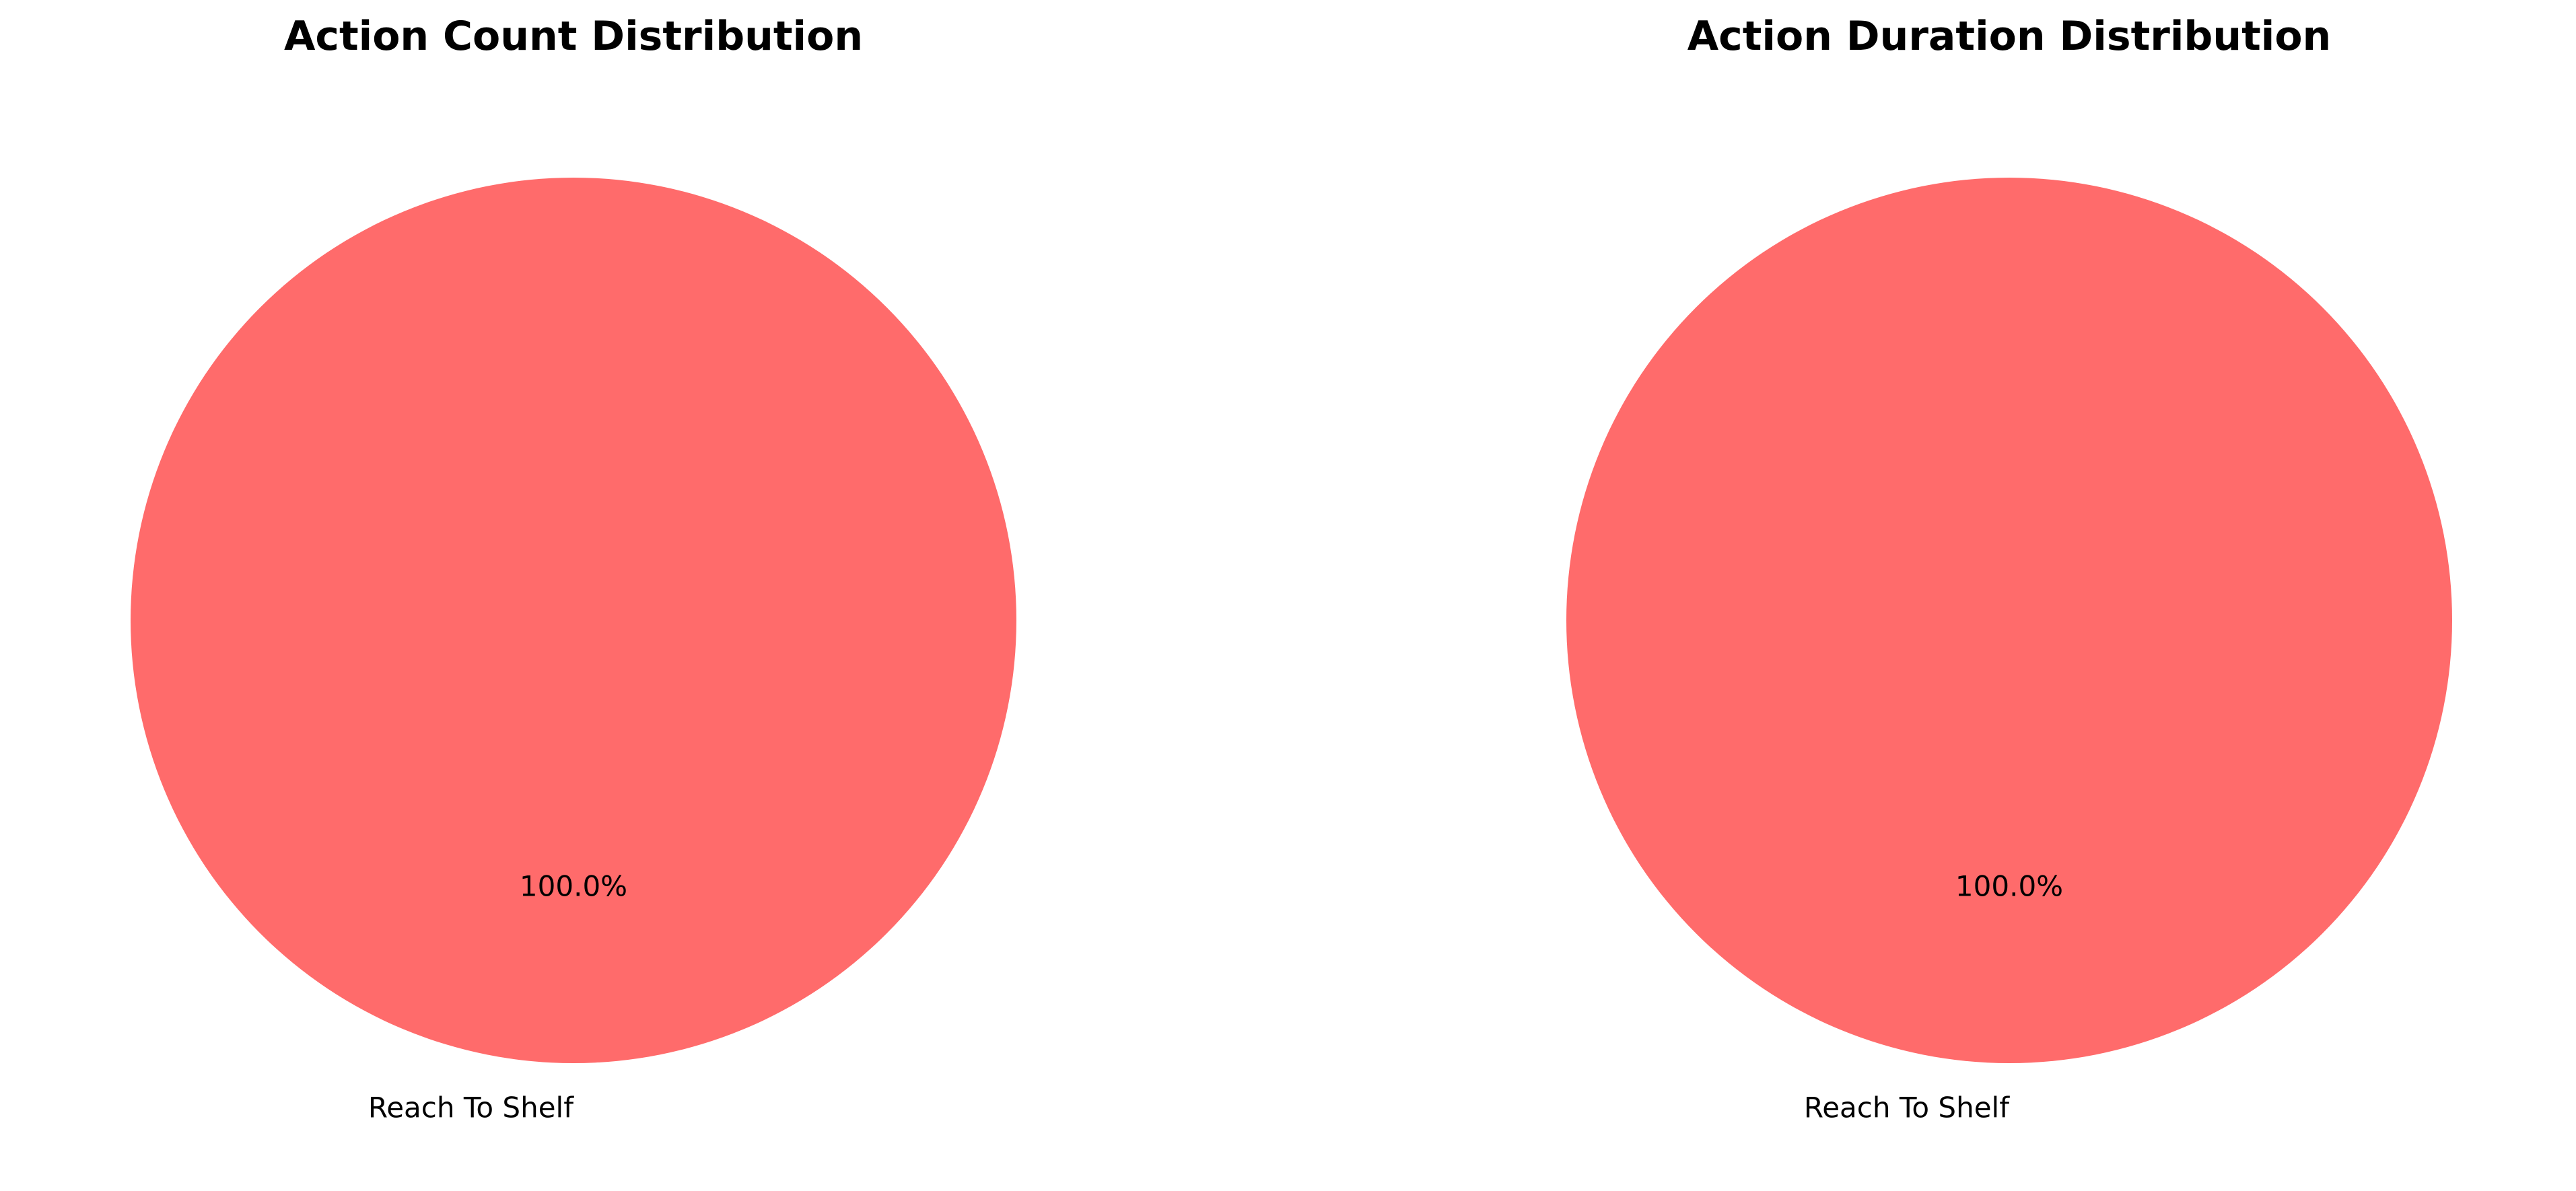 Image resolution: width=2576 pixels, height=1191 pixels. I want to click on chart-title-count: Action Count Distribution, so click(573, 36).